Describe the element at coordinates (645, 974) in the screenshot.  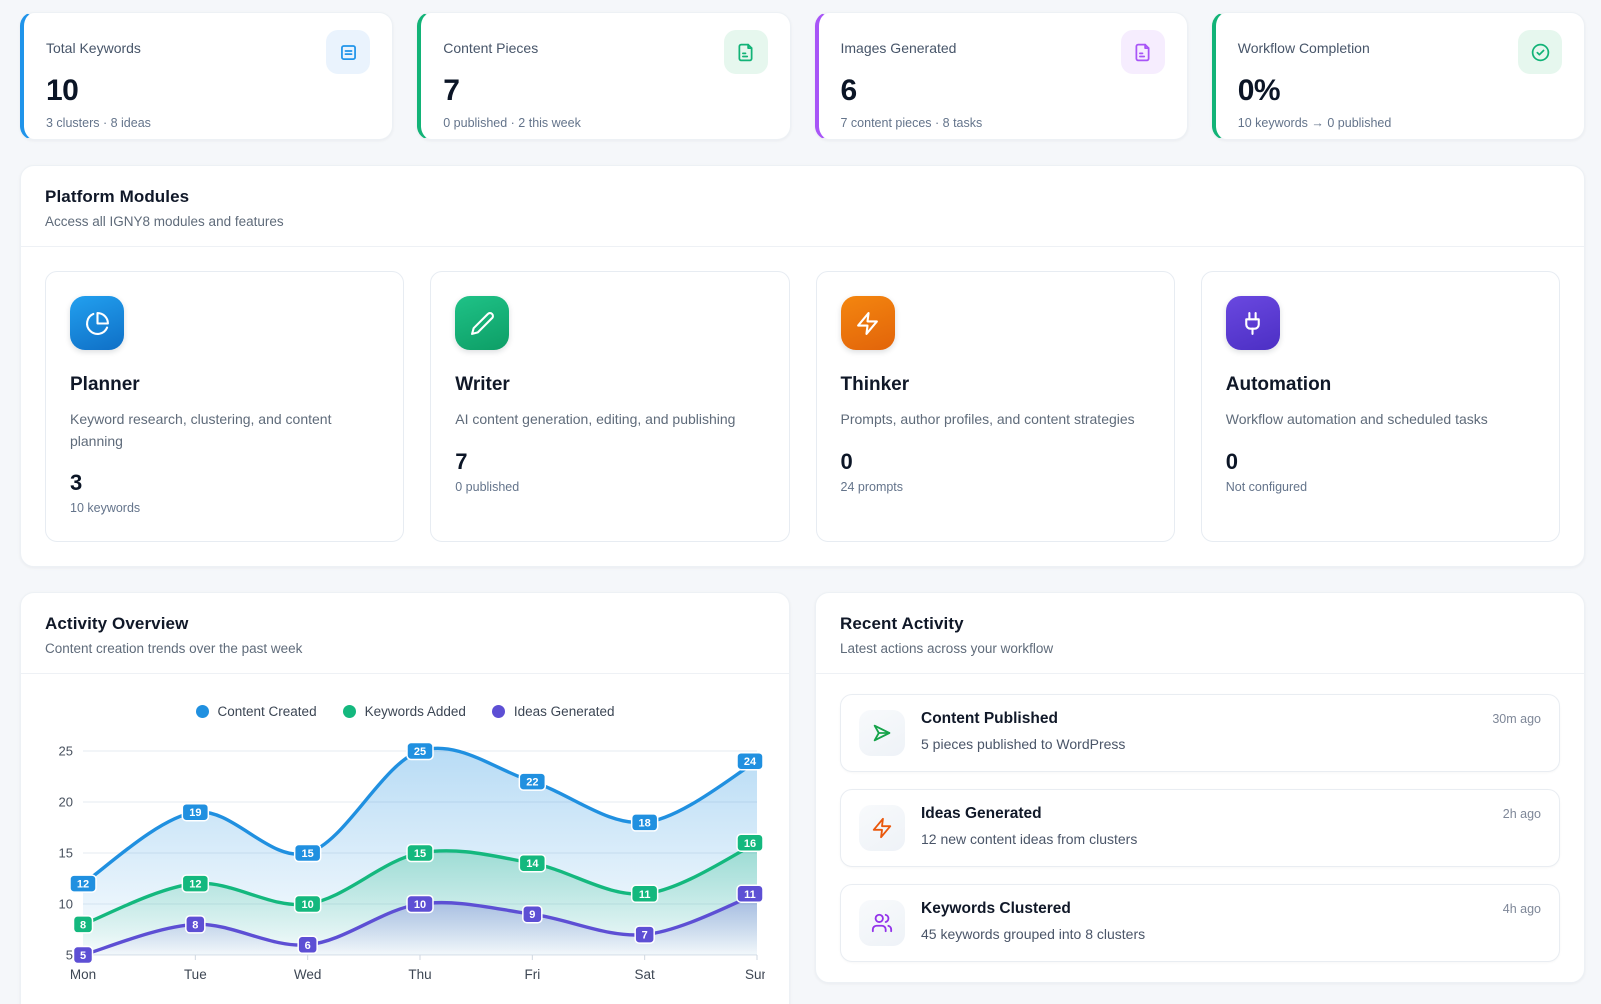
I see `svg-text: Sat` at that location.